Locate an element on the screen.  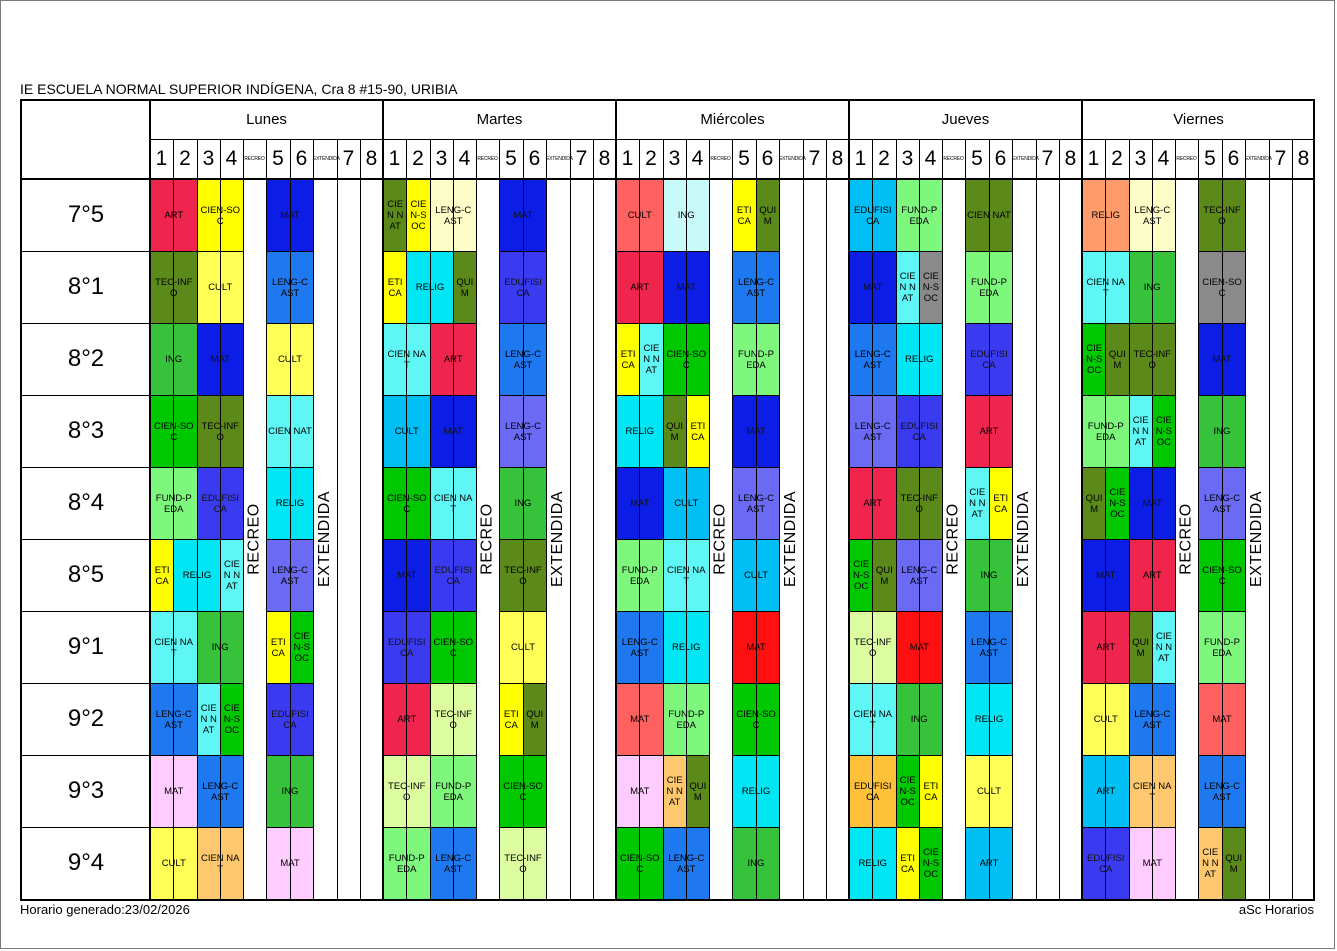
class-label: 9°3 is located at coordinates (86, 790).